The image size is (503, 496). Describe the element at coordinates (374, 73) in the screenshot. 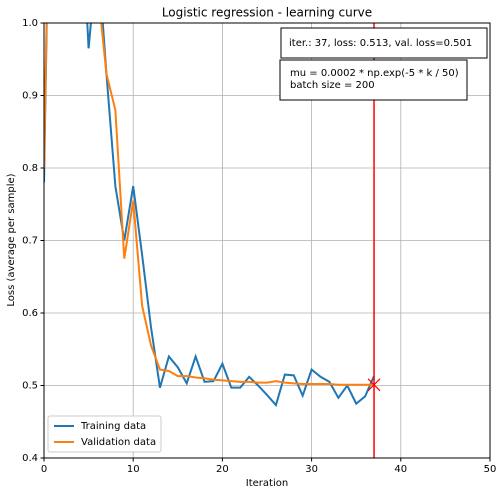

I see `annotation: mu = 0.0002 * np.exp(-5 * k / 50)` at that location.